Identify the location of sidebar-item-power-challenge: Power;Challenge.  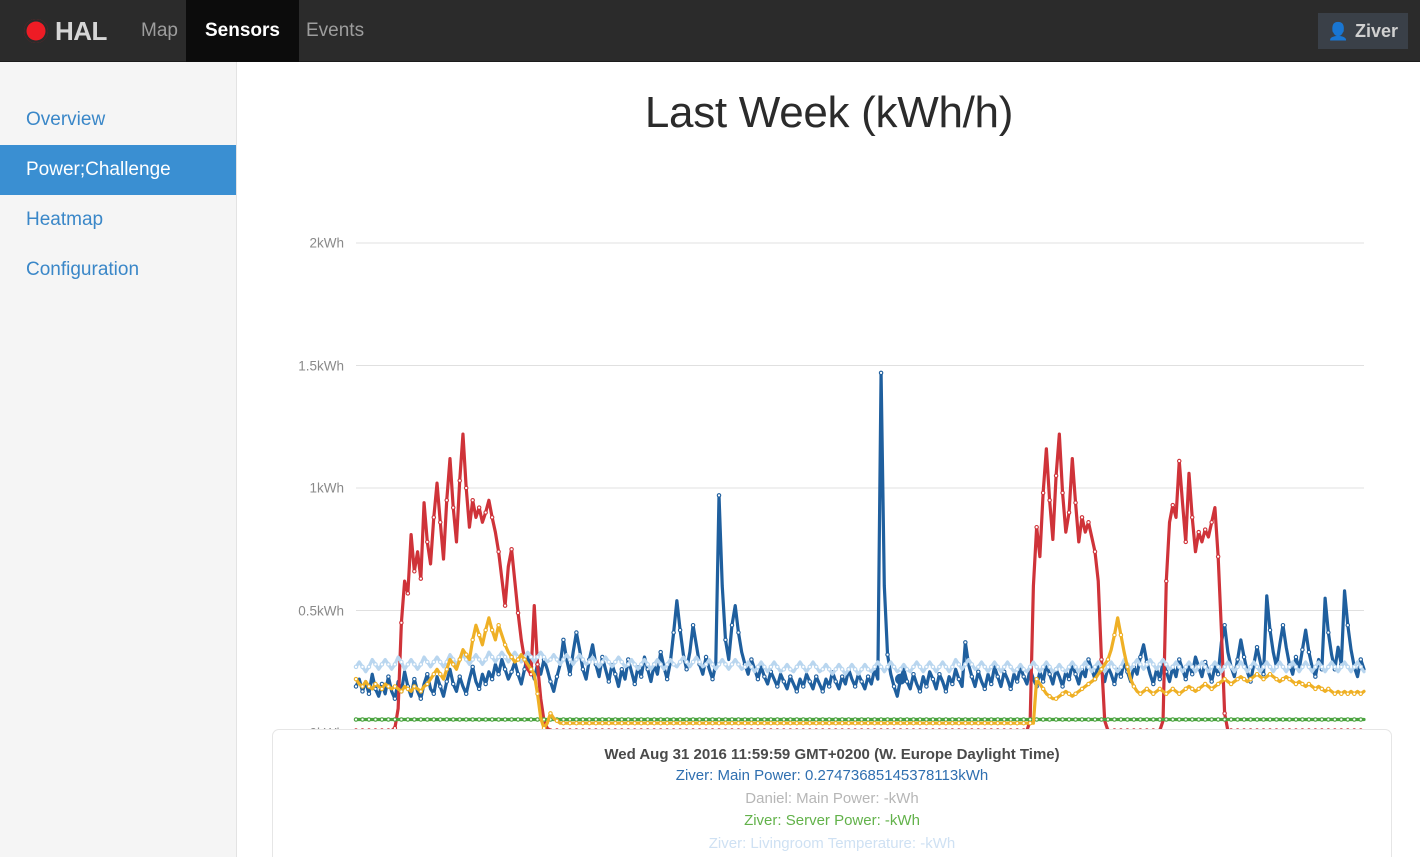
(118, 170).